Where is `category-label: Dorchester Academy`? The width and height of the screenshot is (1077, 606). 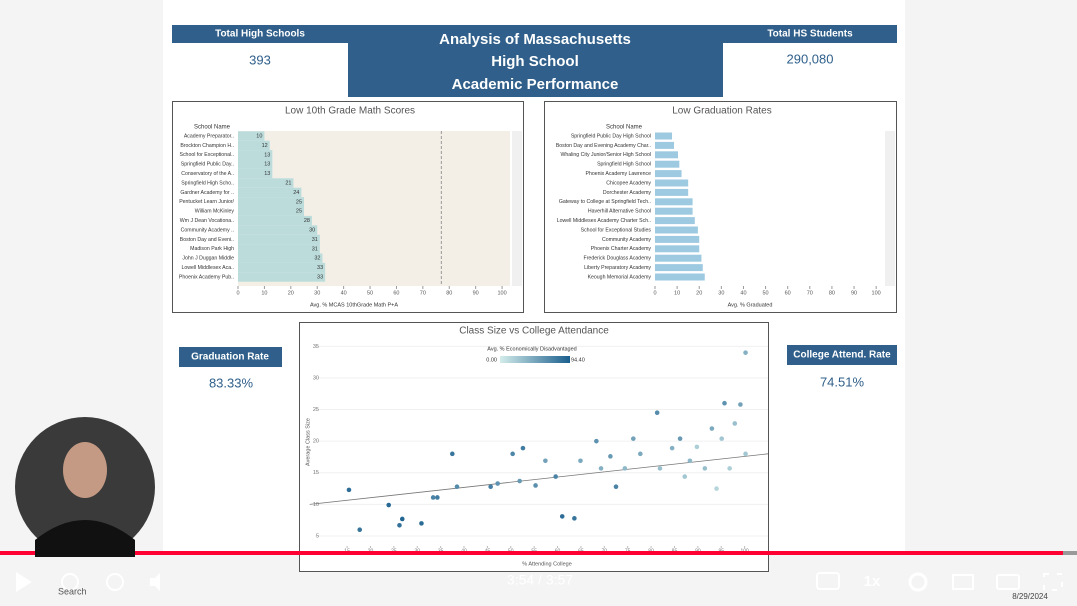
category-label: Dorchester Academy is located at coordinates (627, 193).